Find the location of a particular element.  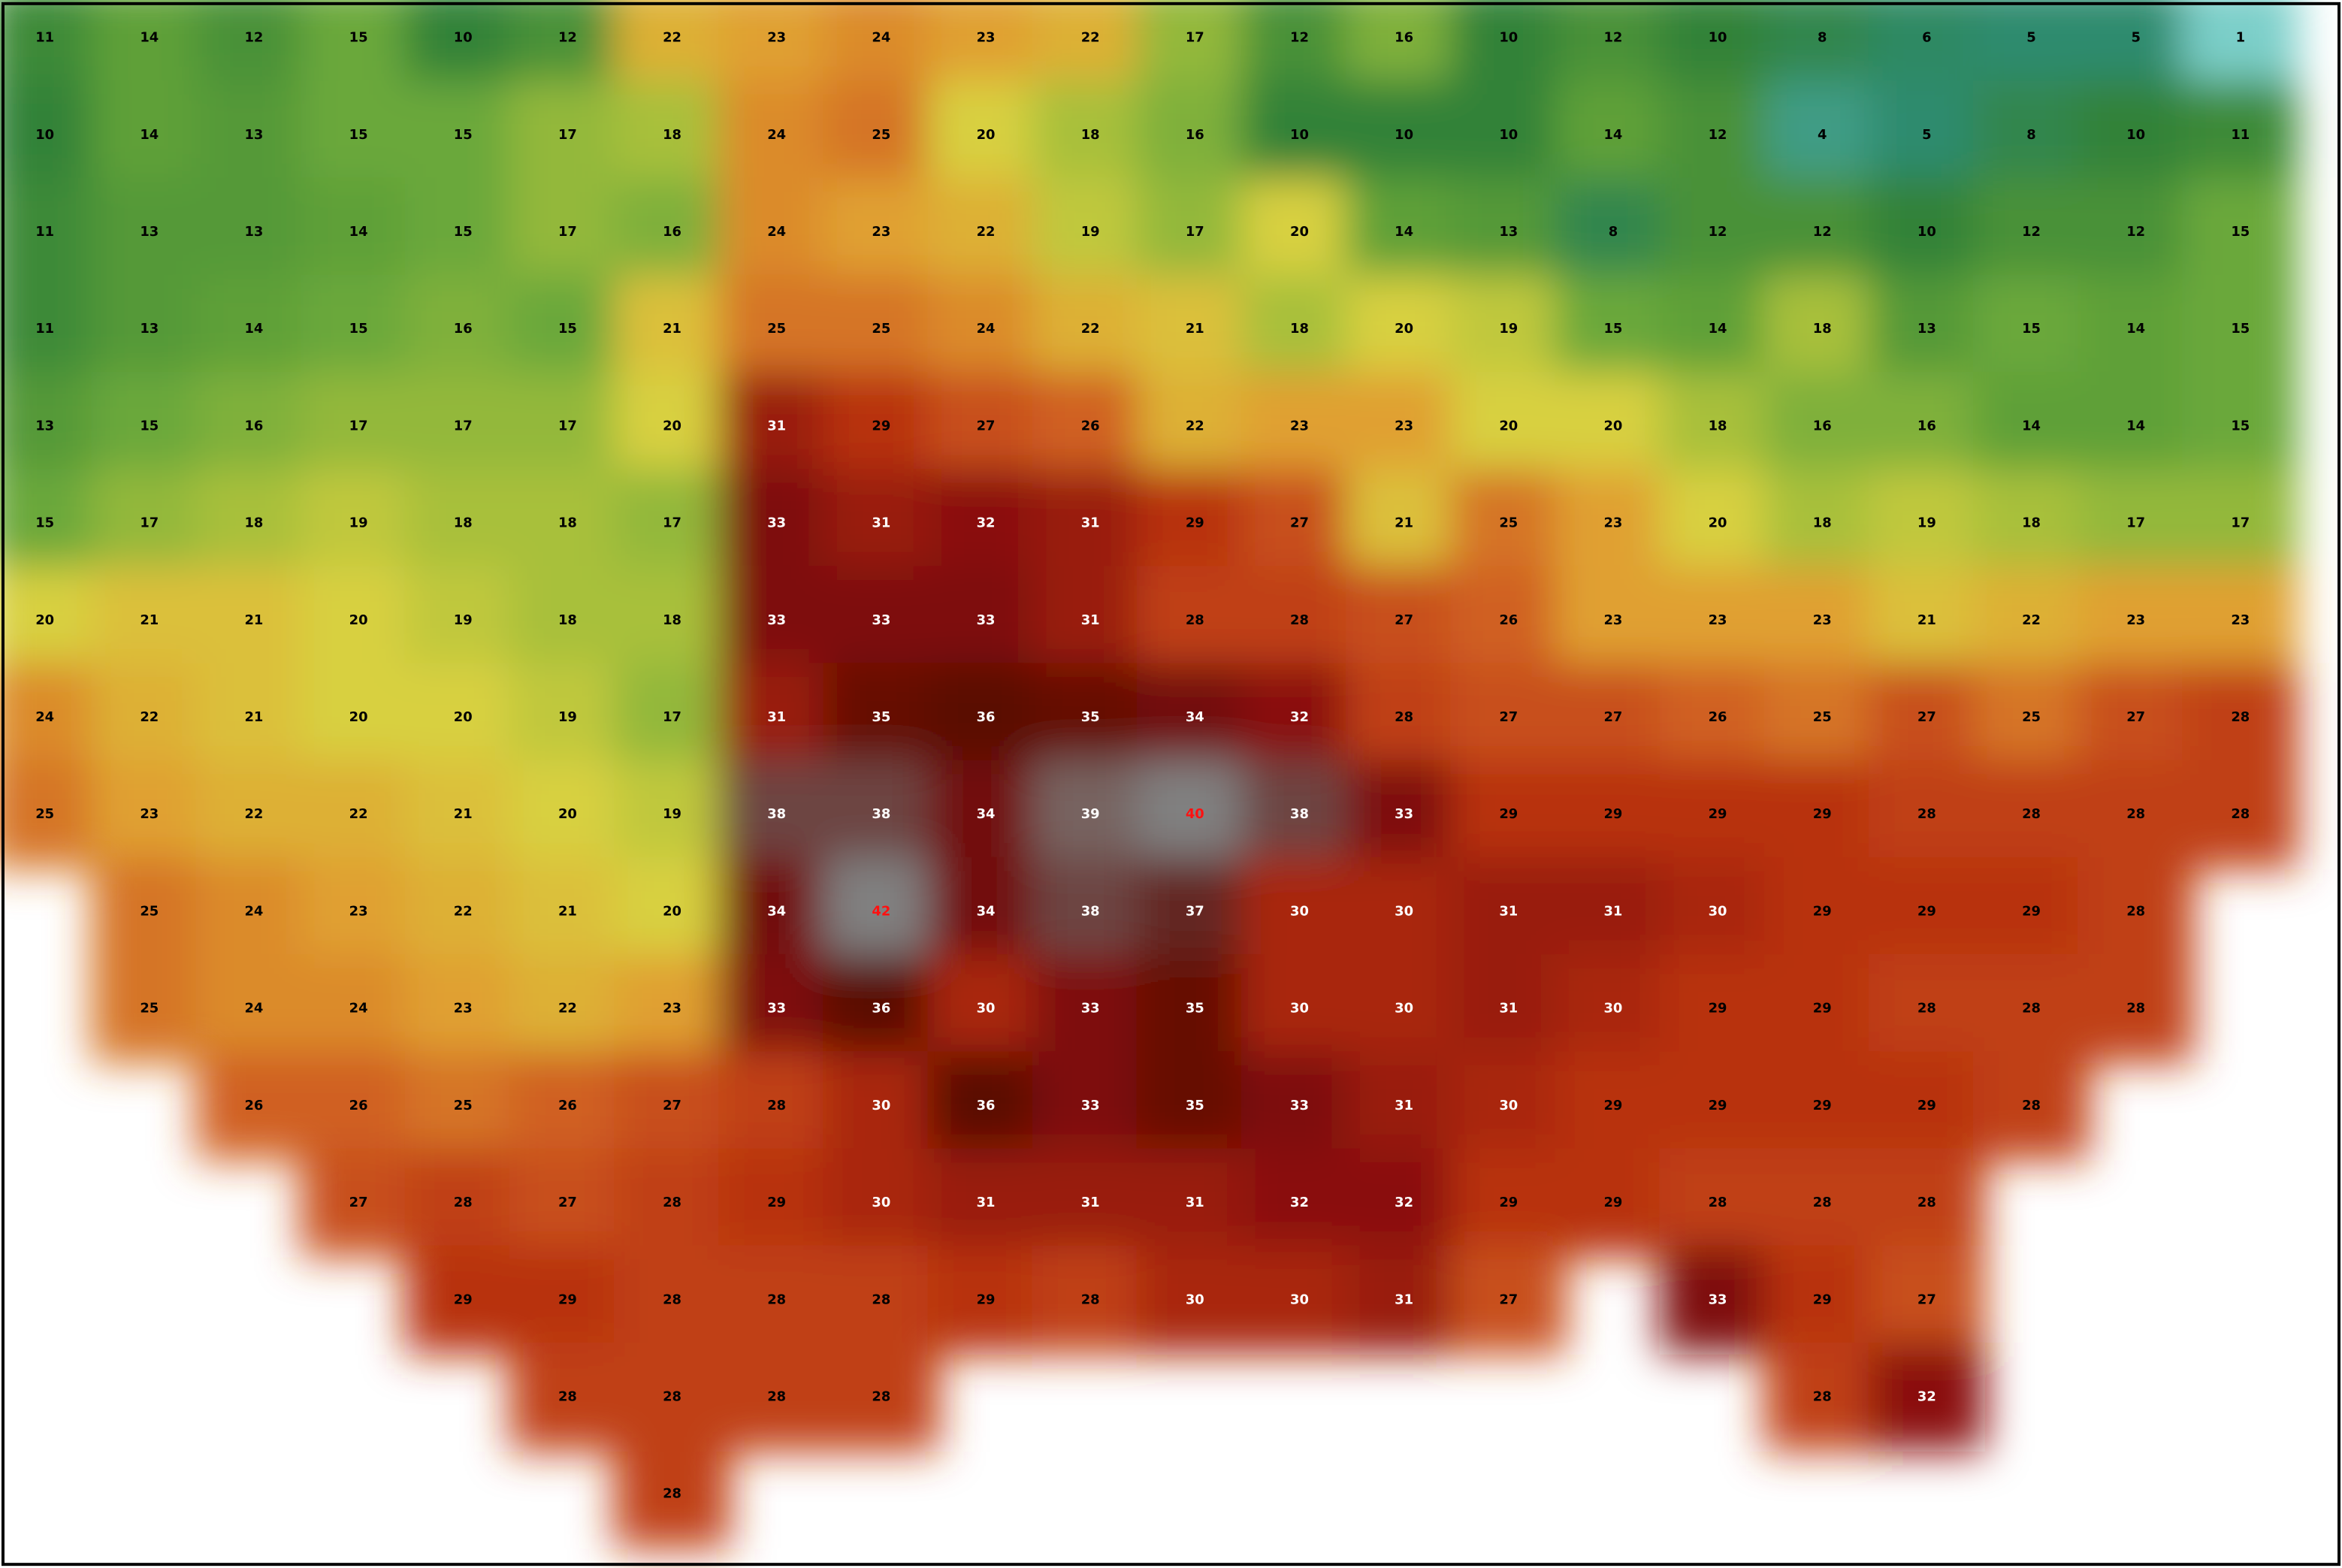

temperature-label: 26 is located at coordinates (358, 1105).